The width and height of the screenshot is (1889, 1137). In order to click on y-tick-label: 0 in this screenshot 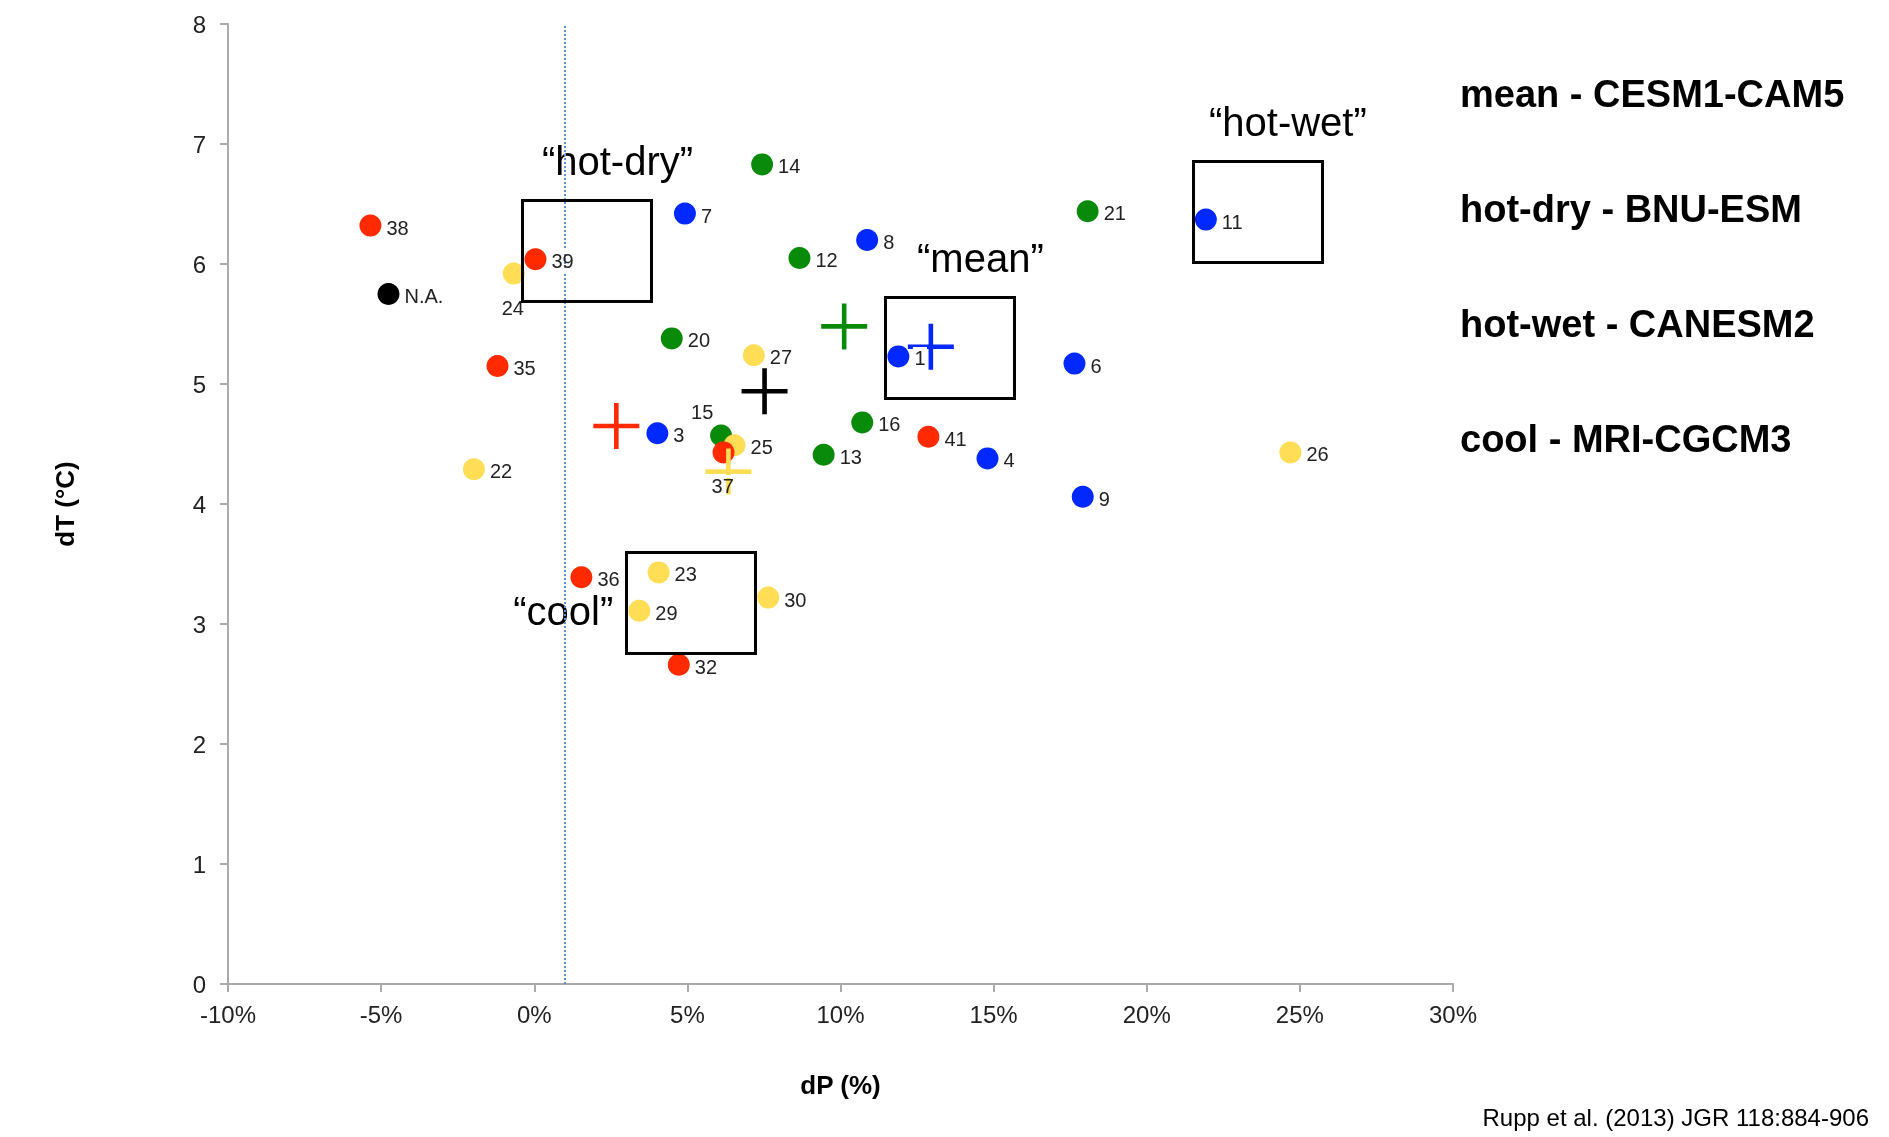, I will do `click(199, 984)`.